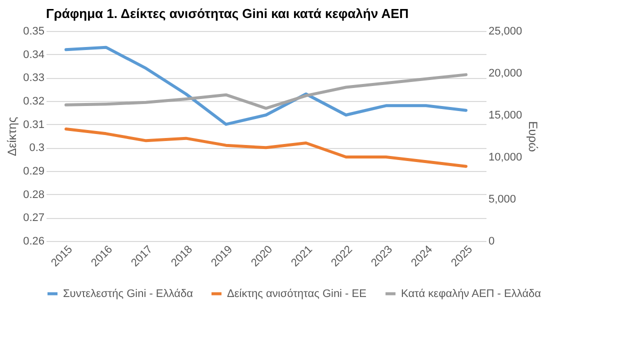 This screenshot has height=355, width=642. Describe the element at coordinates (33, 78) in the screenshot. I see `y-tick-label: 0.33` at that location.